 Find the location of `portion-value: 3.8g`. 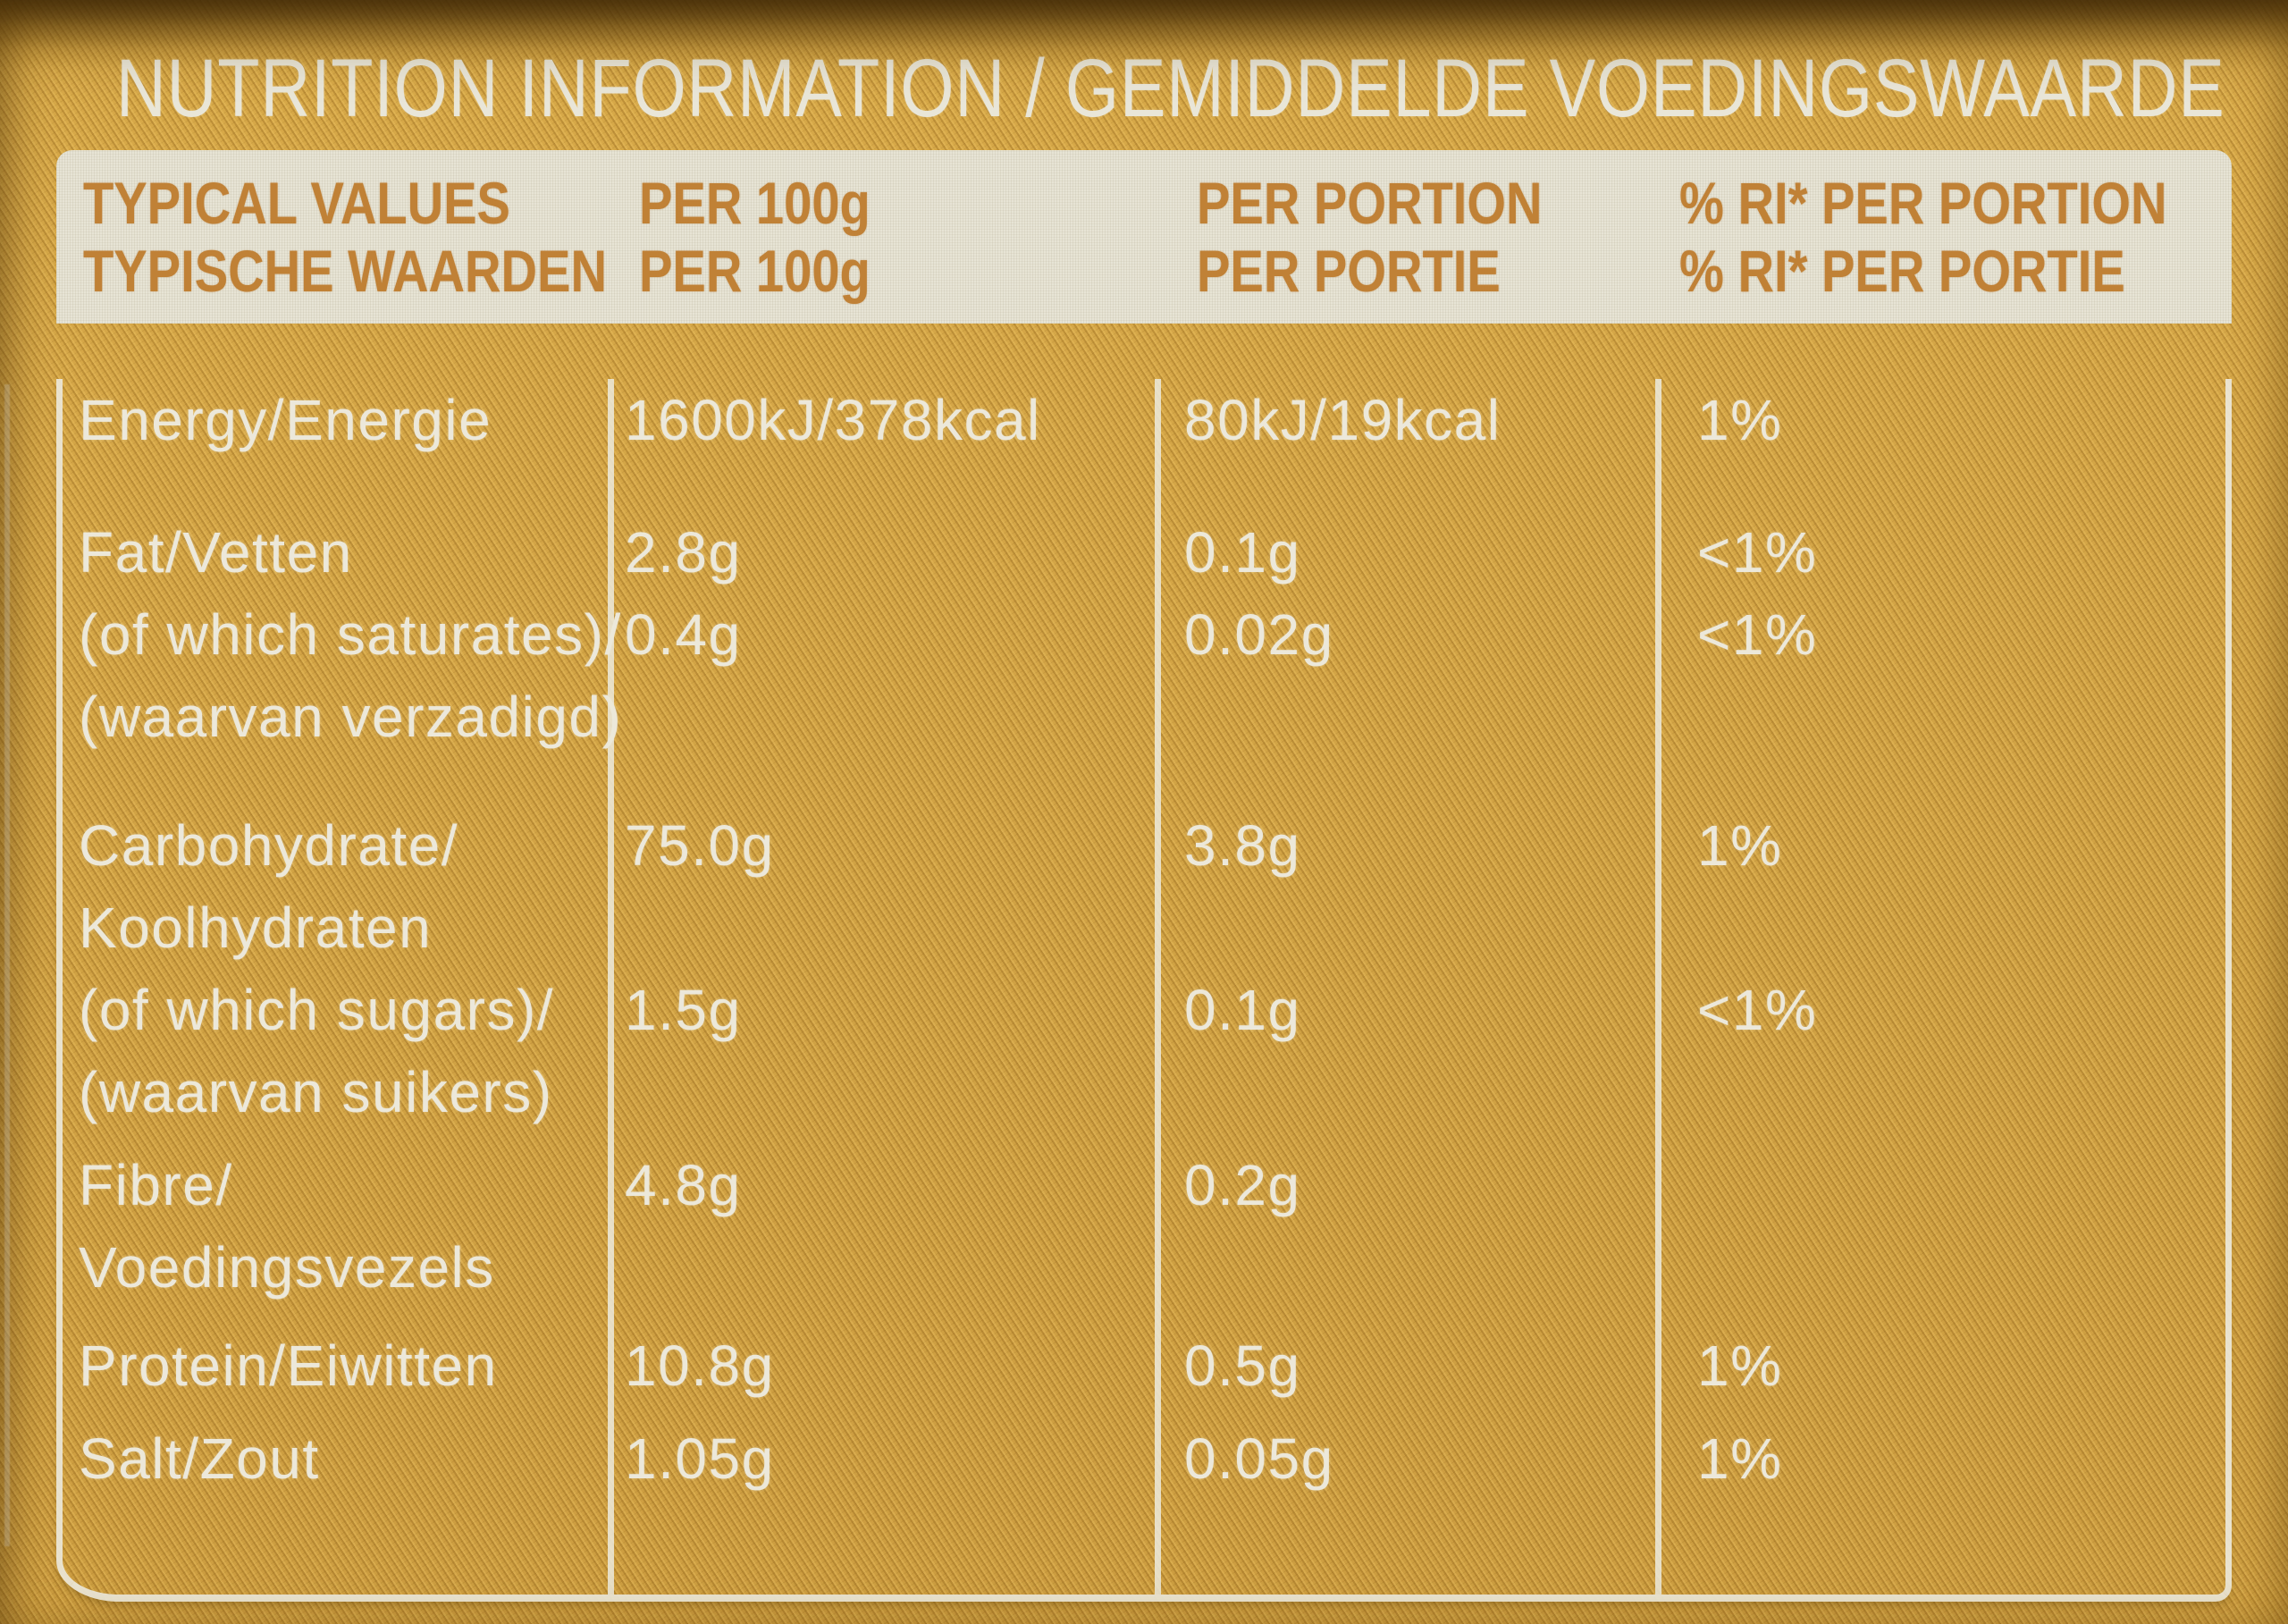

portion-value: 3.8g is located at coordinates (1243, 845).